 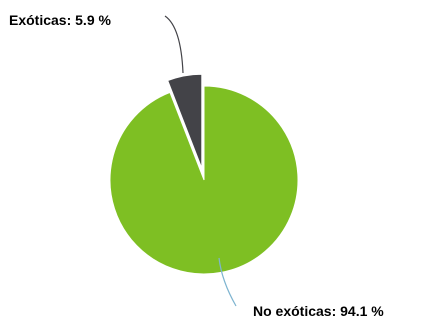 I want to click on data-label-exoticas: Exóticas: 5.9 %, so click(x=60, y=20).